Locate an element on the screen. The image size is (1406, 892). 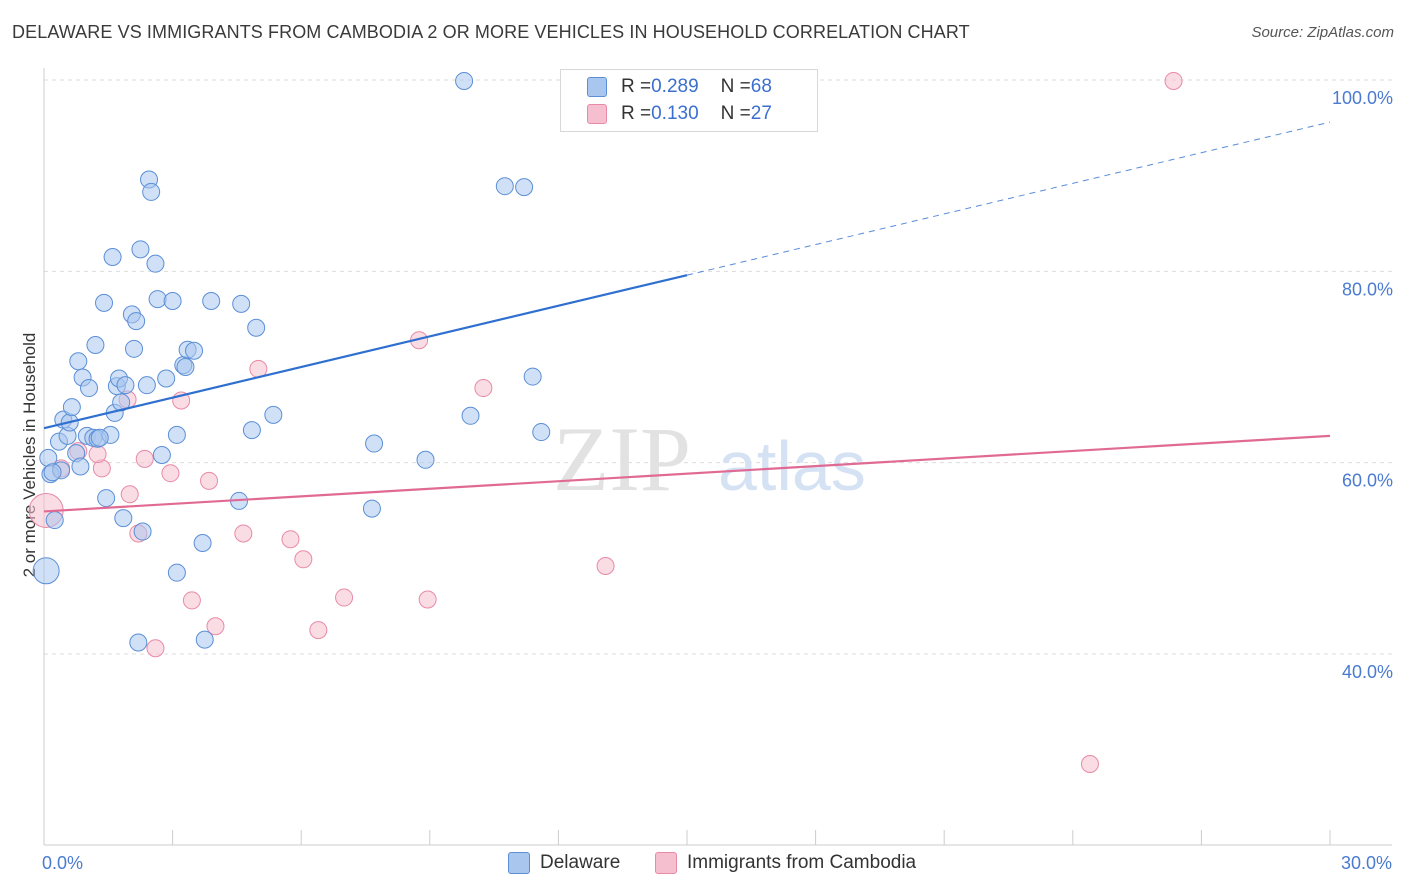
legend-row-cambodia: R = 0.130 N = 27 is located at coordinates (679, 114).